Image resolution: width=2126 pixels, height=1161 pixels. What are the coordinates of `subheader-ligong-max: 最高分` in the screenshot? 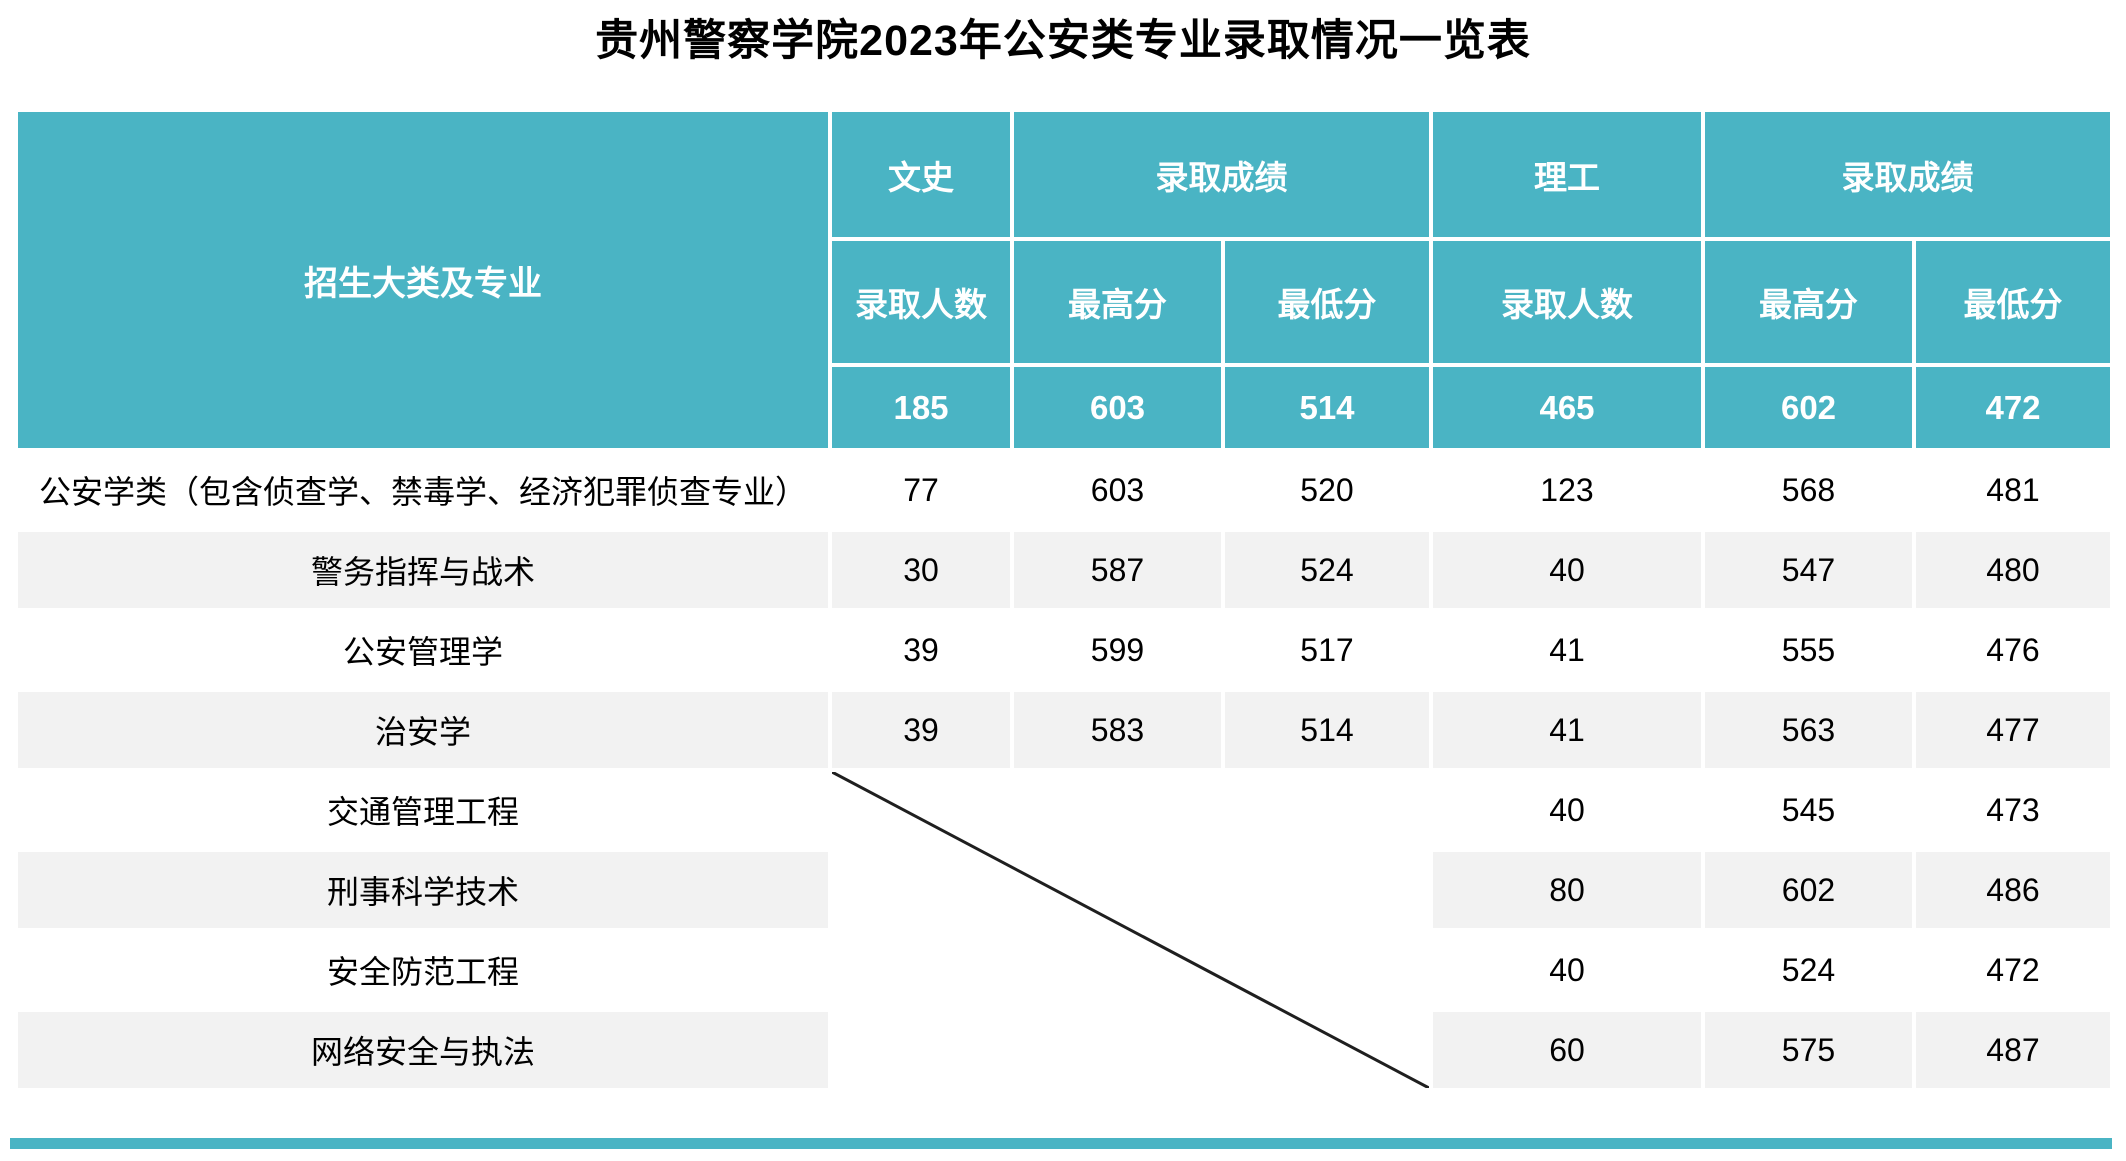 It's located at (1808, 302).